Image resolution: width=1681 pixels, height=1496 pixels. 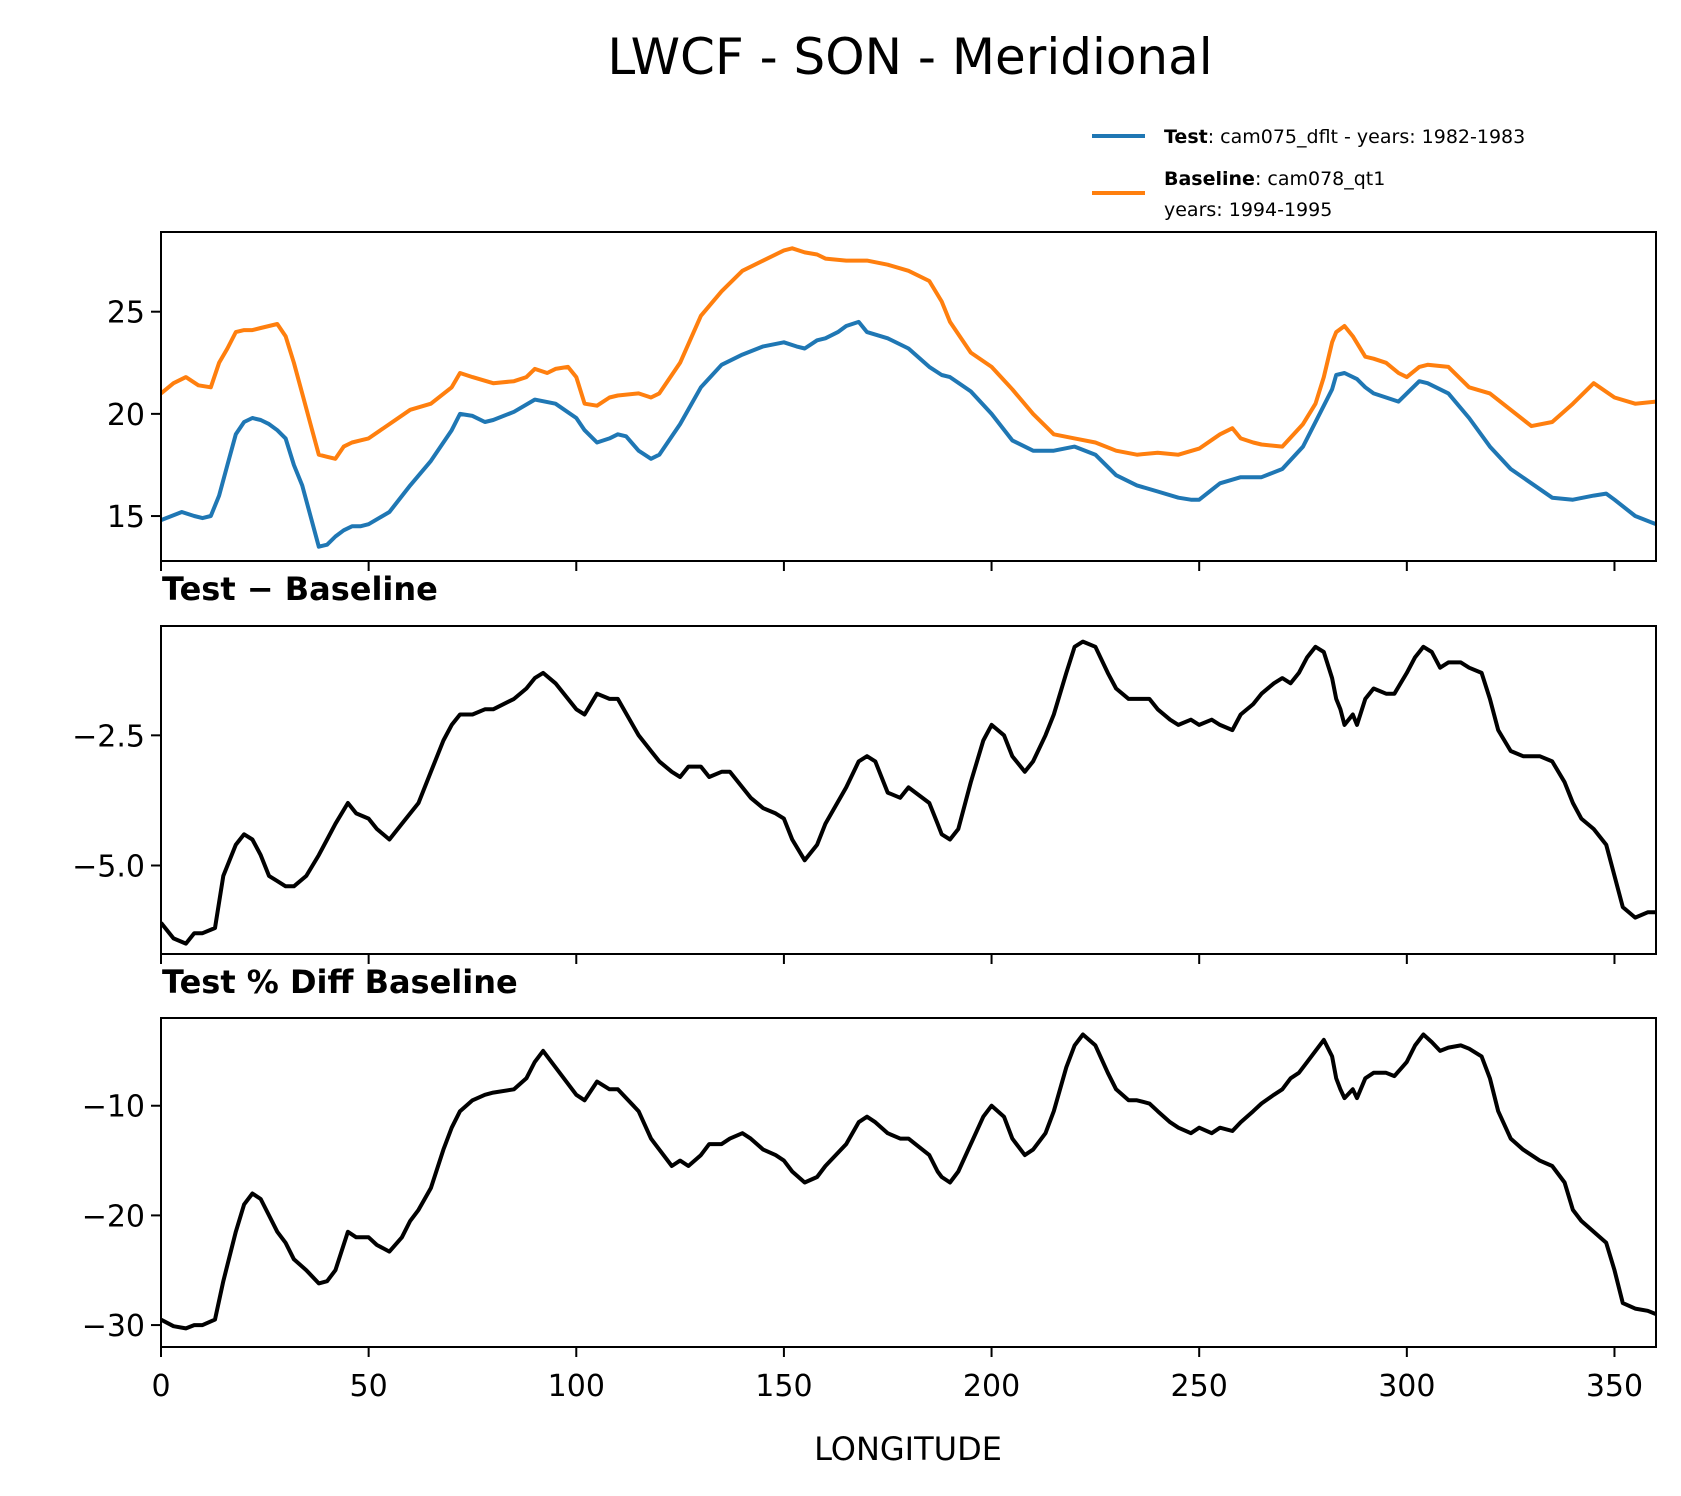 I want to click on xtick-label: 250, so click(x=1199, y=1386).